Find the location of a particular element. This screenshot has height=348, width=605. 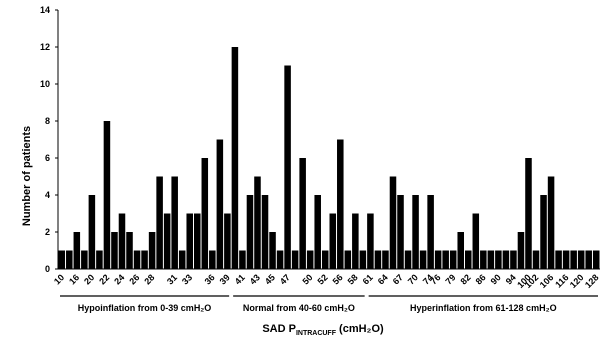

x-axis-title-main: SAD P is located at coordinates (279, 329).